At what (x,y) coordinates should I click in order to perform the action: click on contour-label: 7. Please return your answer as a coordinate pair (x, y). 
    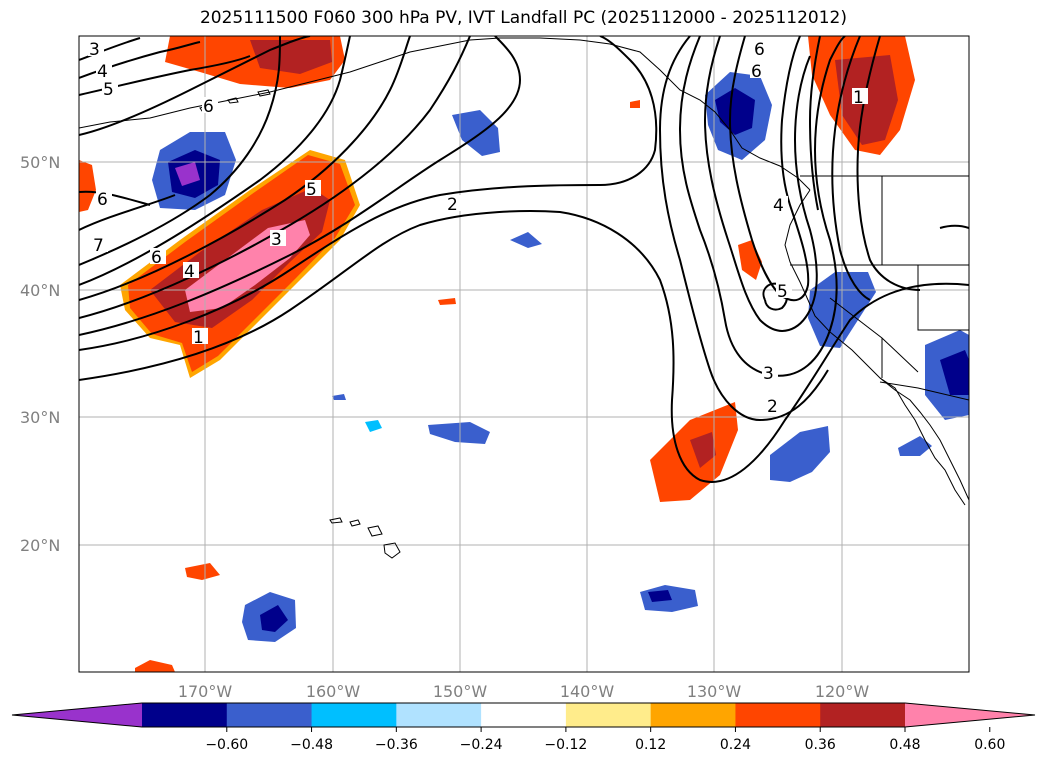
    Looking at the image, I should click on (98, 246).